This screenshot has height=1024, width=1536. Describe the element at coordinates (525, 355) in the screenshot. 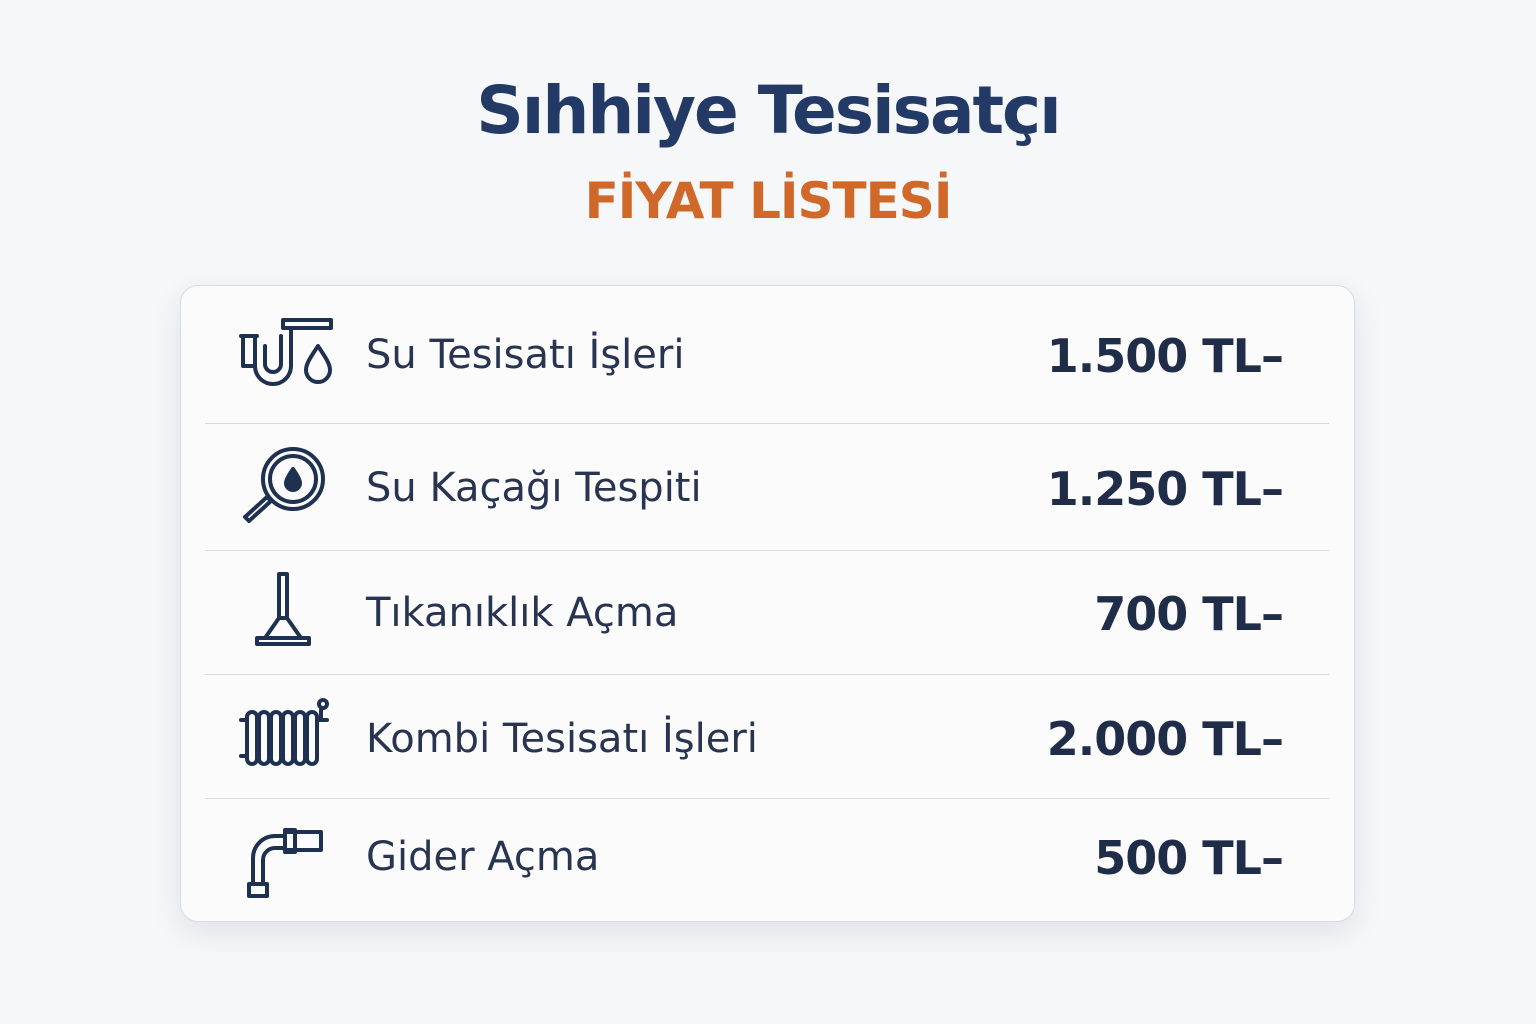

I see `service-label: Su Tesisatı İşleri` at that location.